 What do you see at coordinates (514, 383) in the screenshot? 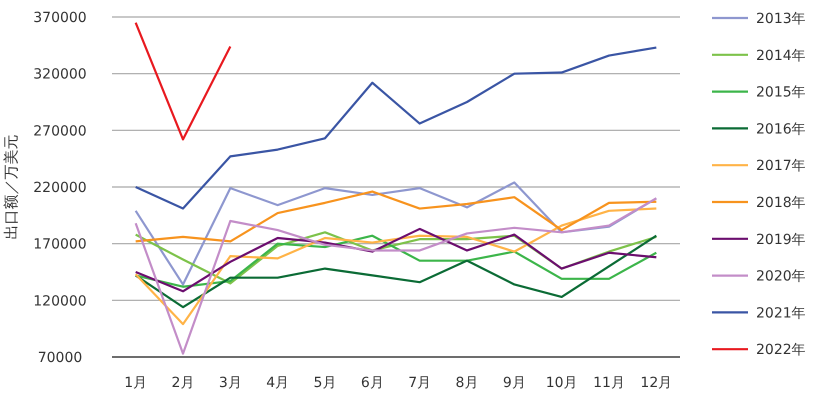
I see `x-tick-label: 9月` at bounding box center [514, 383].